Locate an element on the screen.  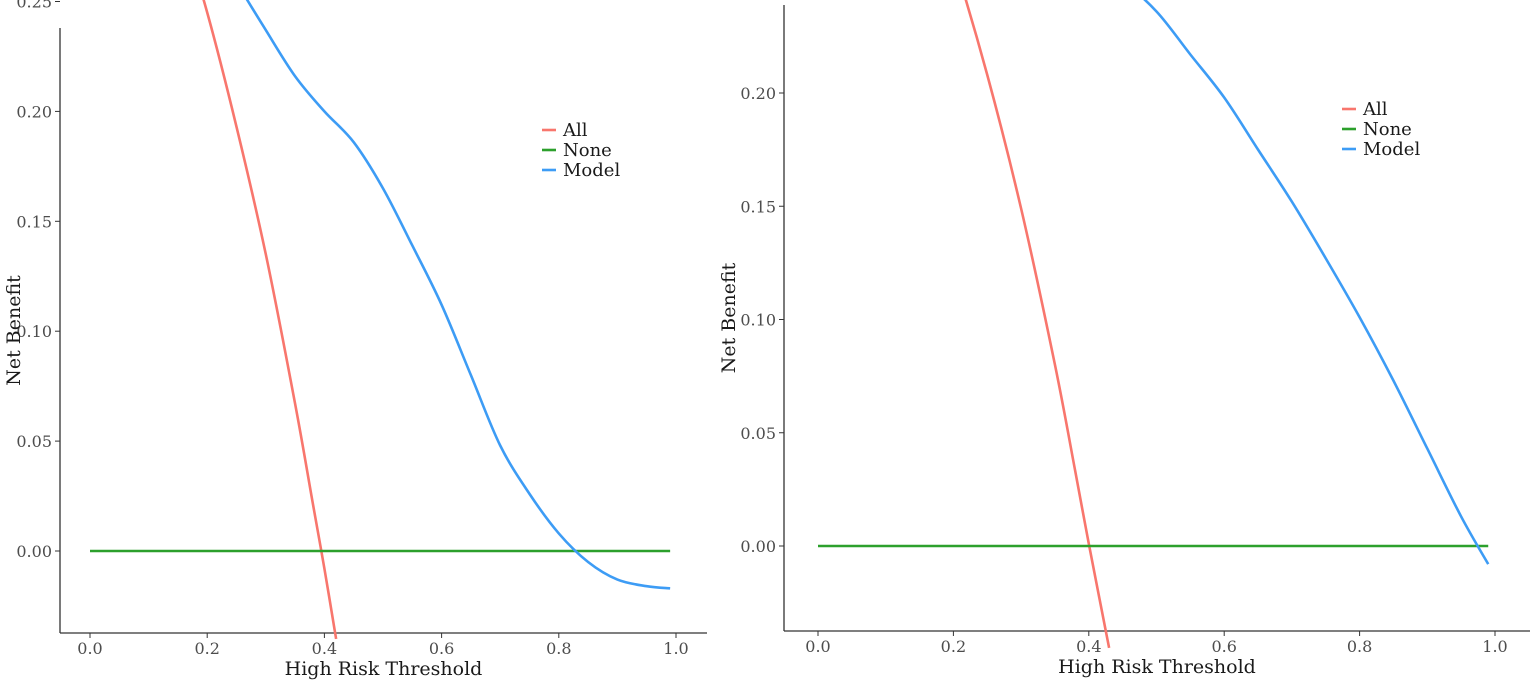
y-tick-label: 0.25 is located at coordinates (34, 6).